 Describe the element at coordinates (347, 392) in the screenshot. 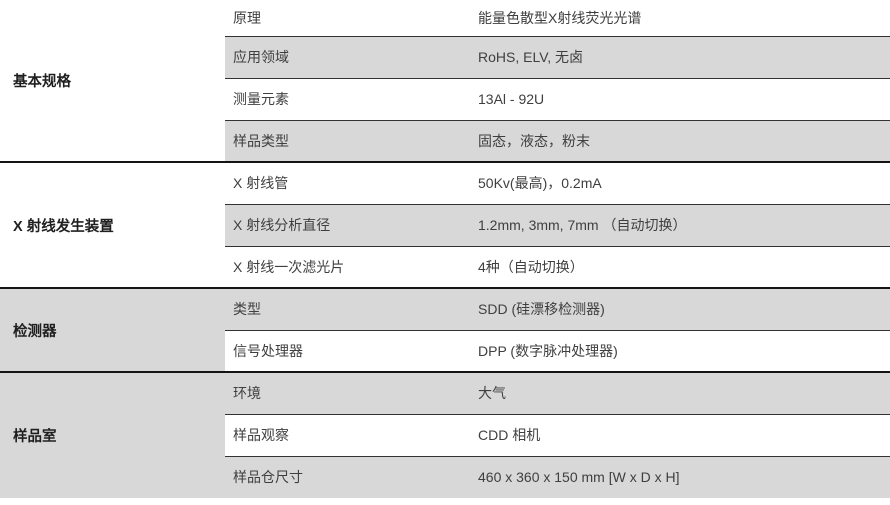

I see `param-cell: 环境` at that location.